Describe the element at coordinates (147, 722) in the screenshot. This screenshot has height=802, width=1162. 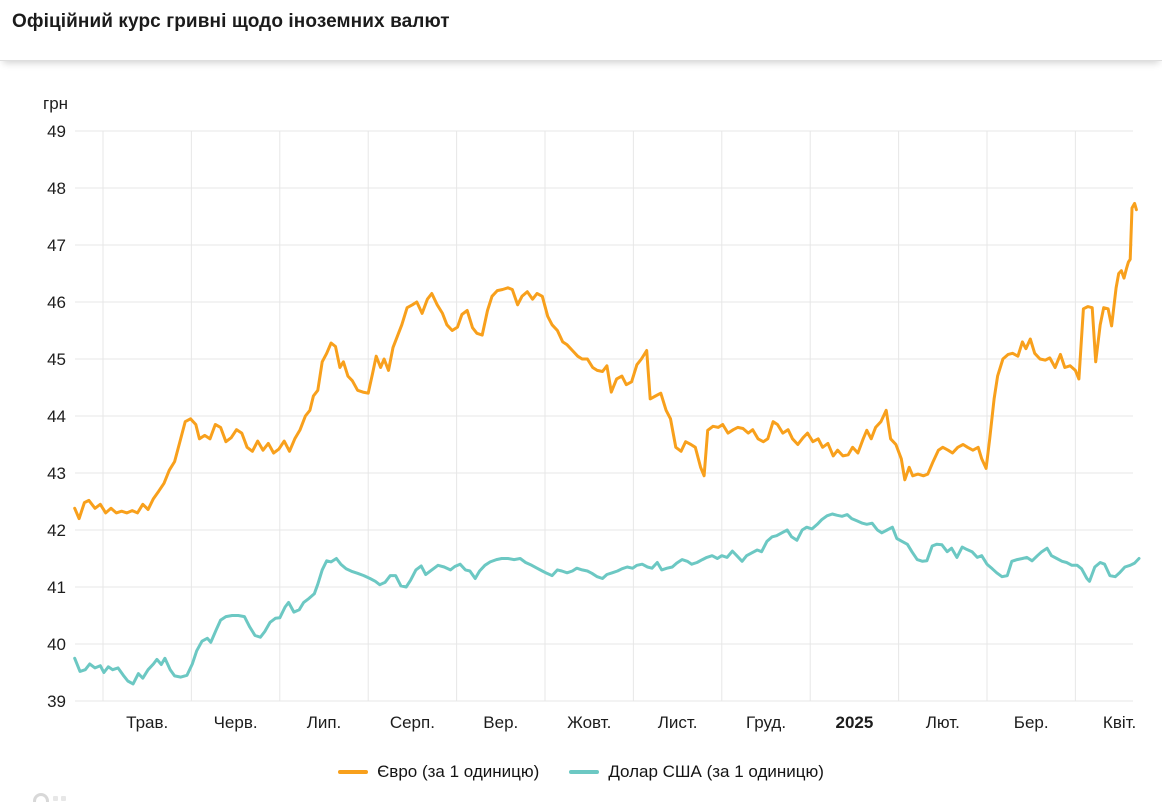
I see `x-axis-month-label: Трав.` at that location.